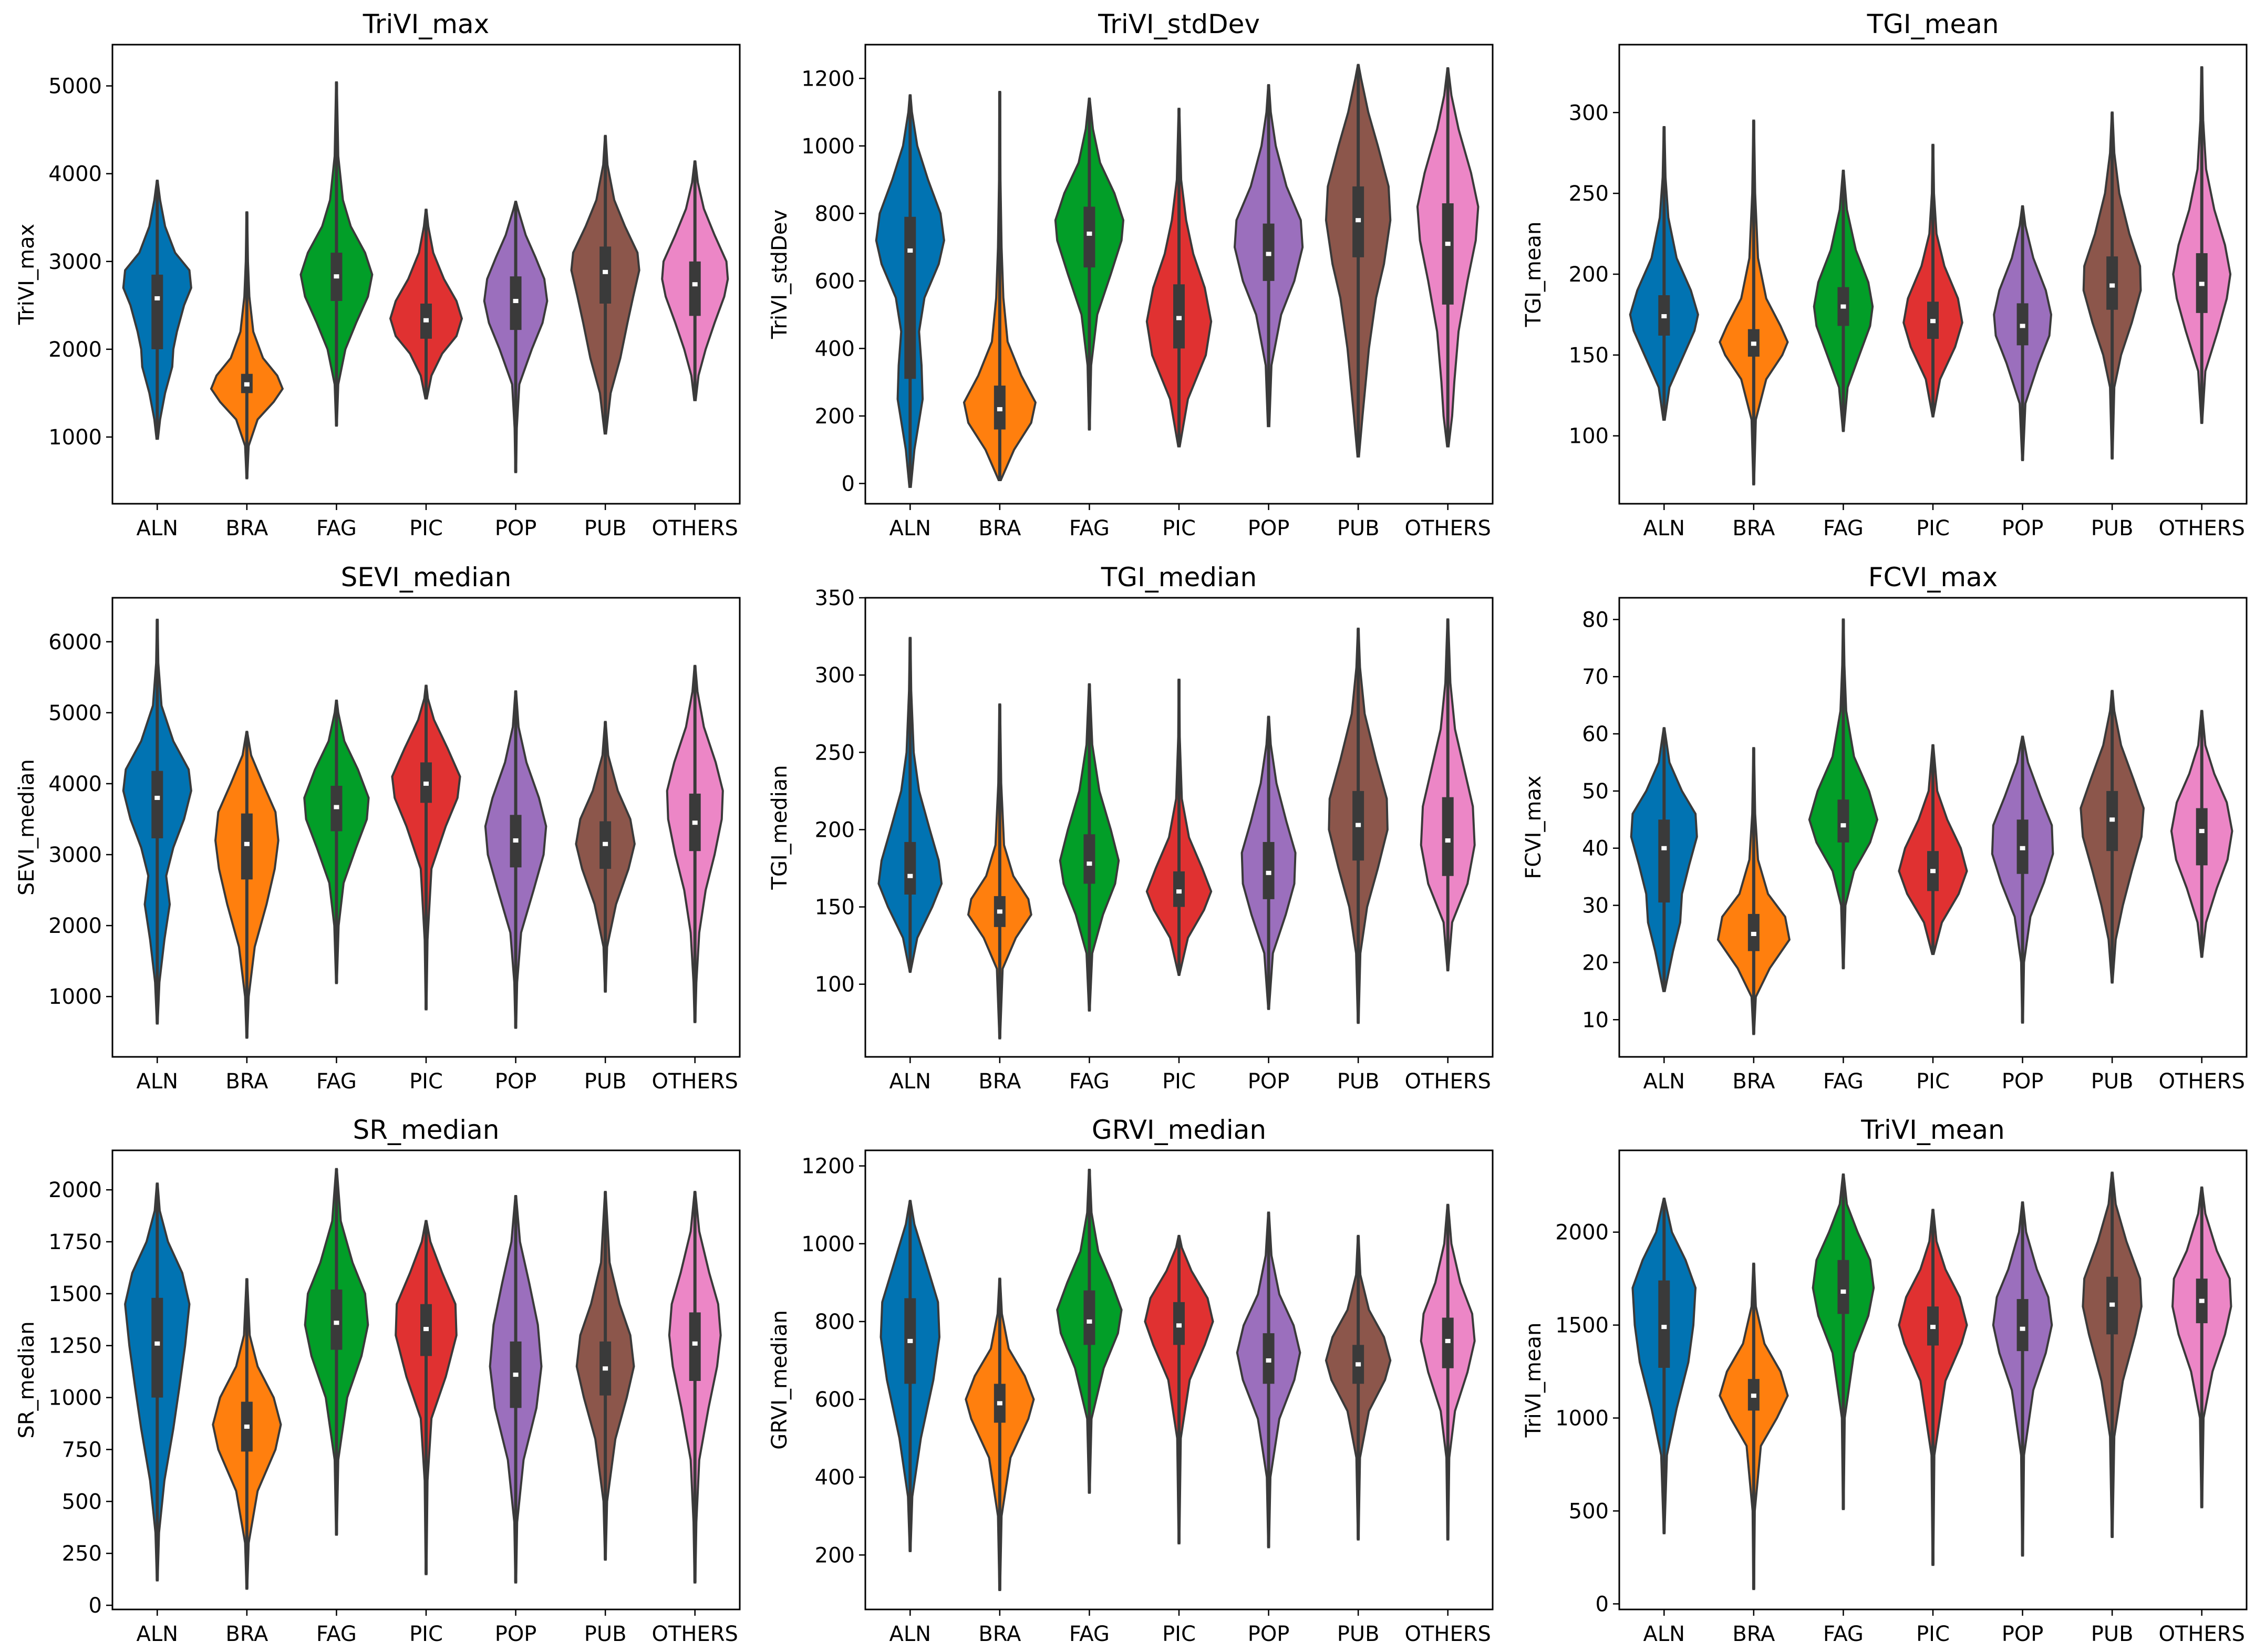 The image size is (2255, 1652). I want to click on panel-title: TriVI_max, so click(426, 24).